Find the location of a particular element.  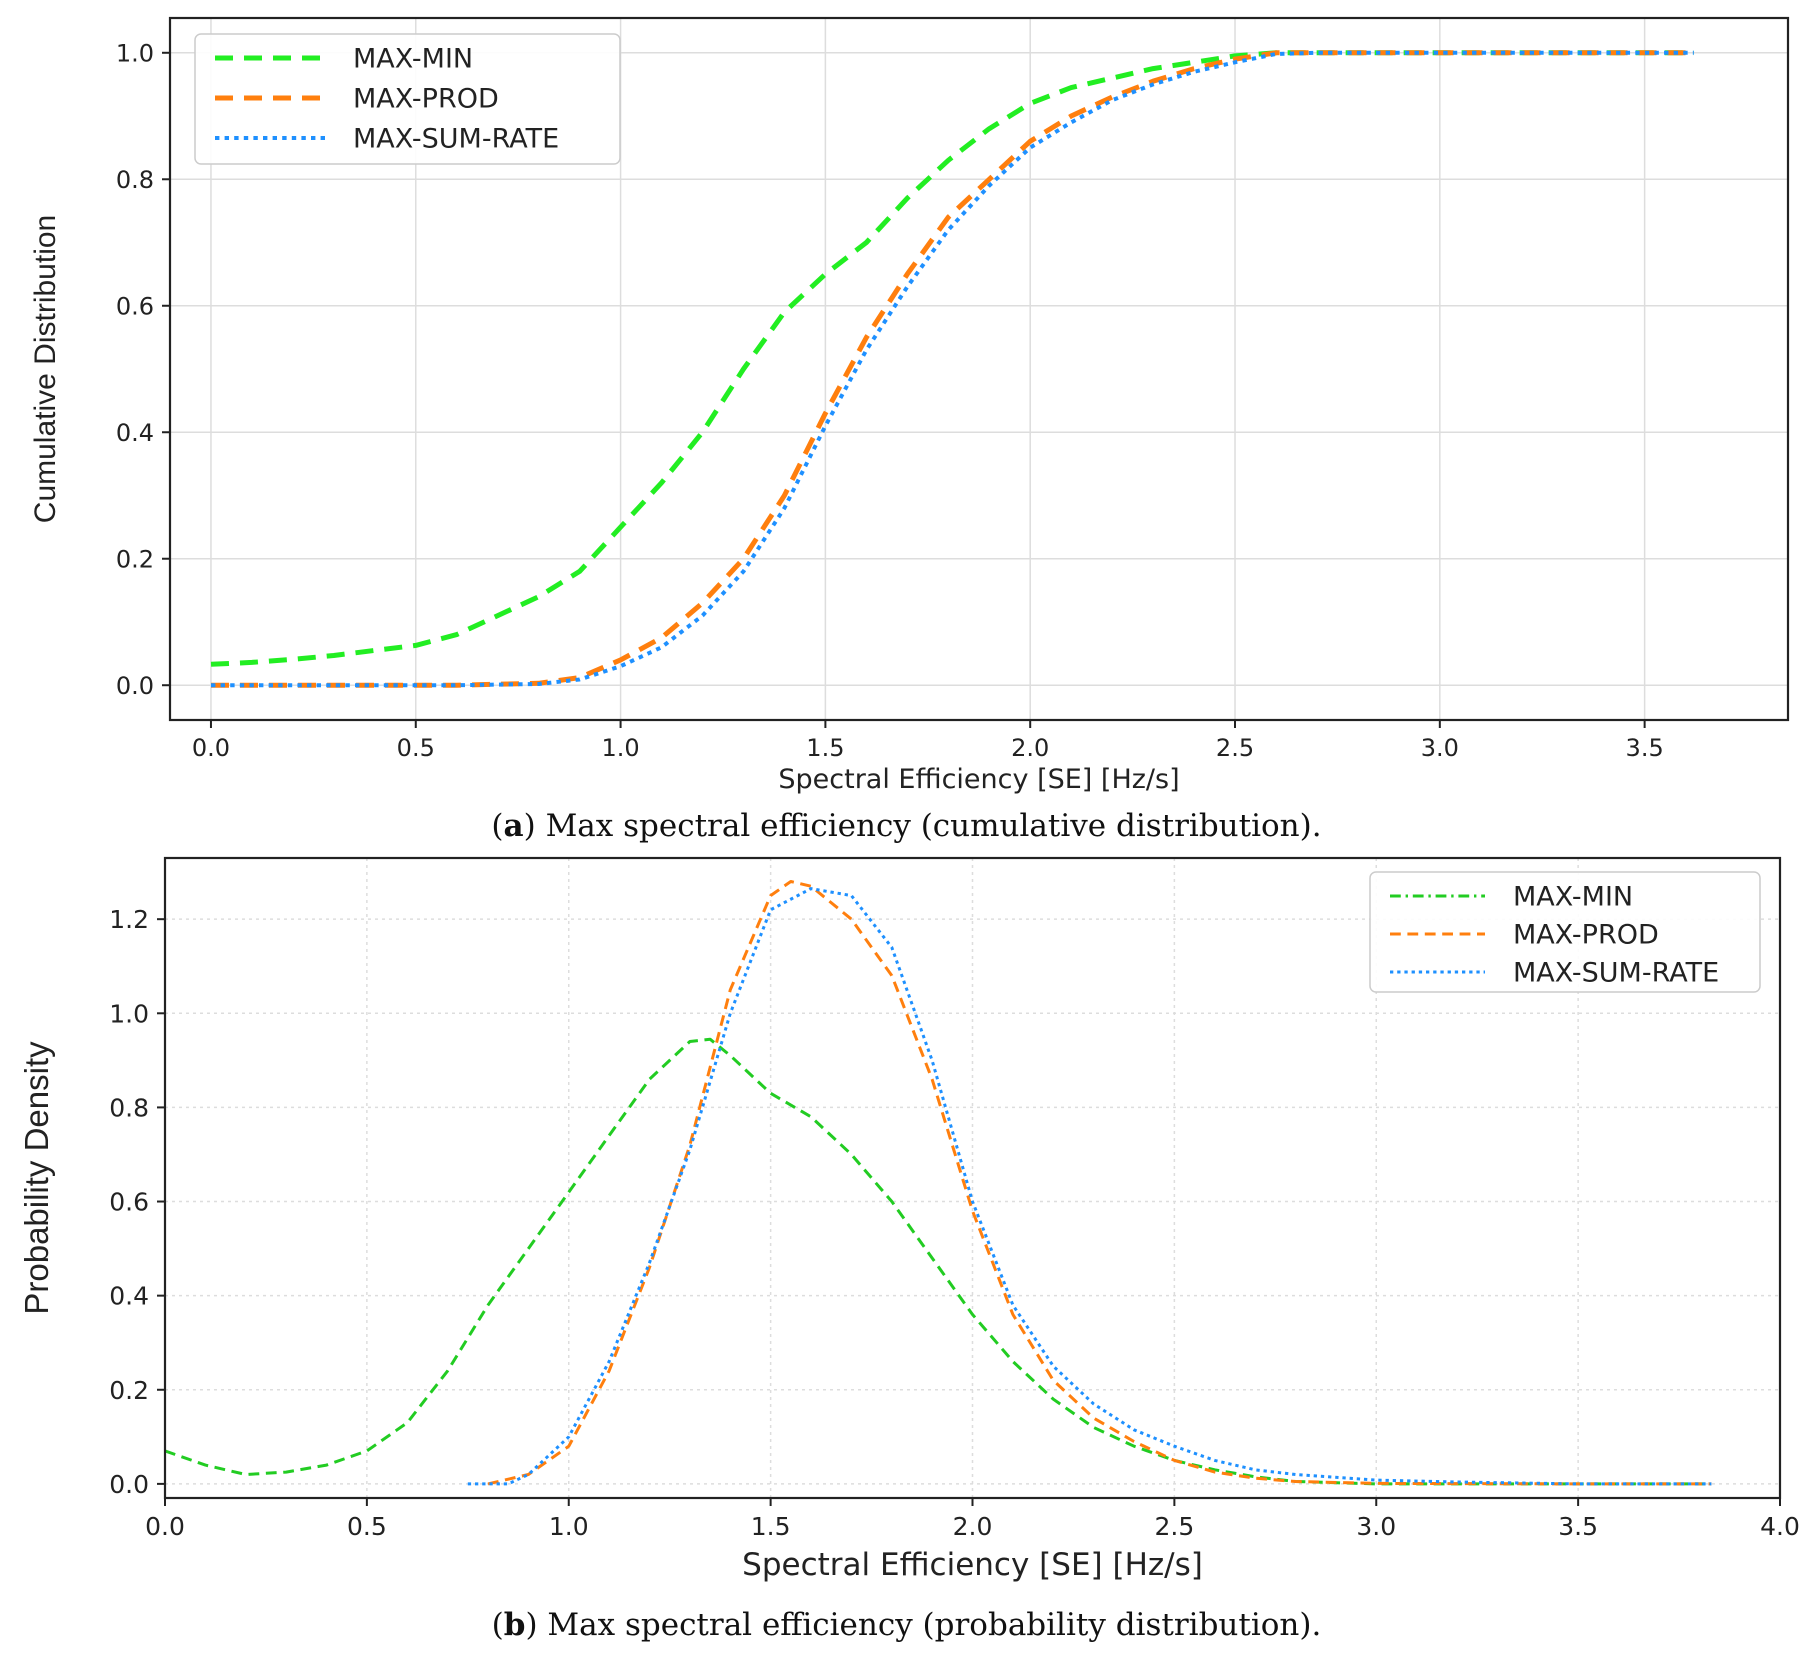

y-axis-label: Cumulative Distribution is located at coordinates (45, 369).